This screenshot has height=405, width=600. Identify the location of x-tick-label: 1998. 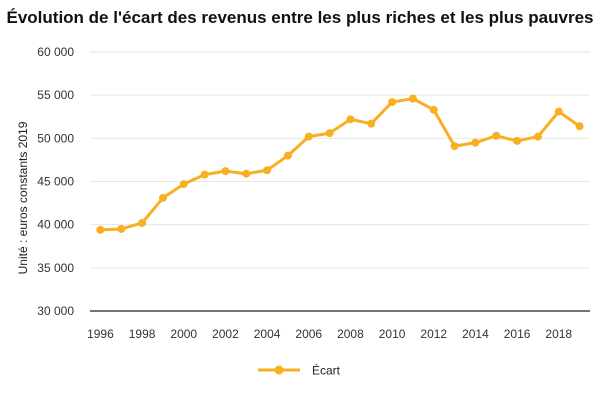
(142, 334).